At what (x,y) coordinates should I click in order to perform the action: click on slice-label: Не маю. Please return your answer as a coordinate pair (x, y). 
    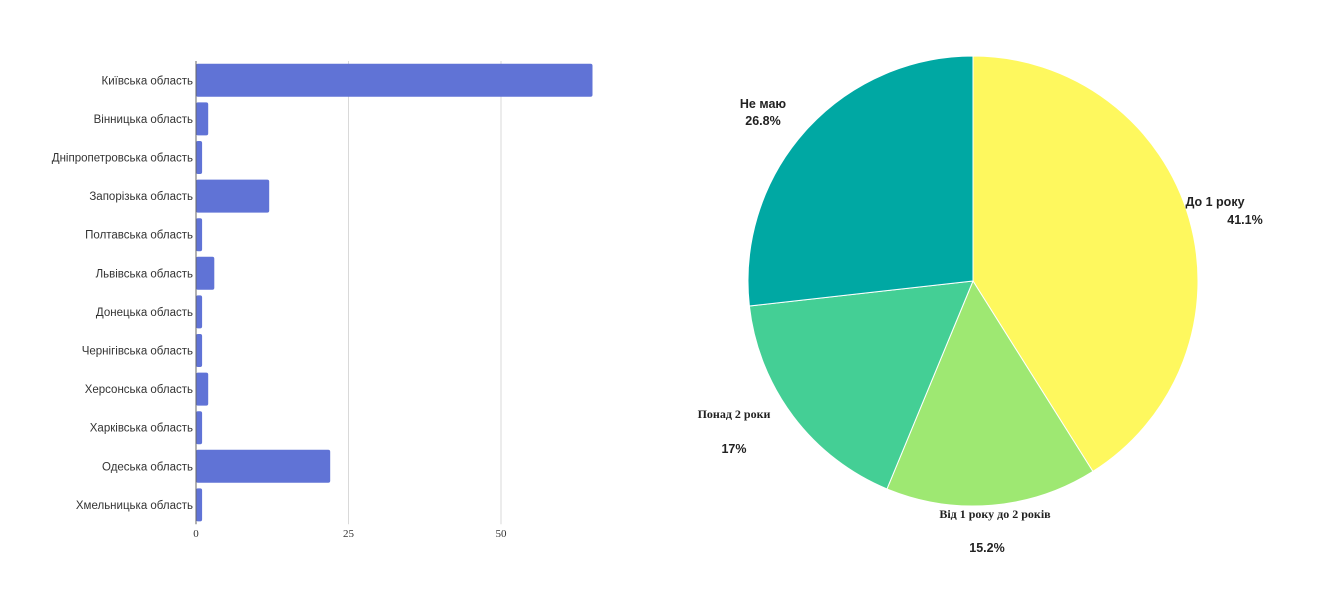
    Looking at the image, I should click on (763, 104).